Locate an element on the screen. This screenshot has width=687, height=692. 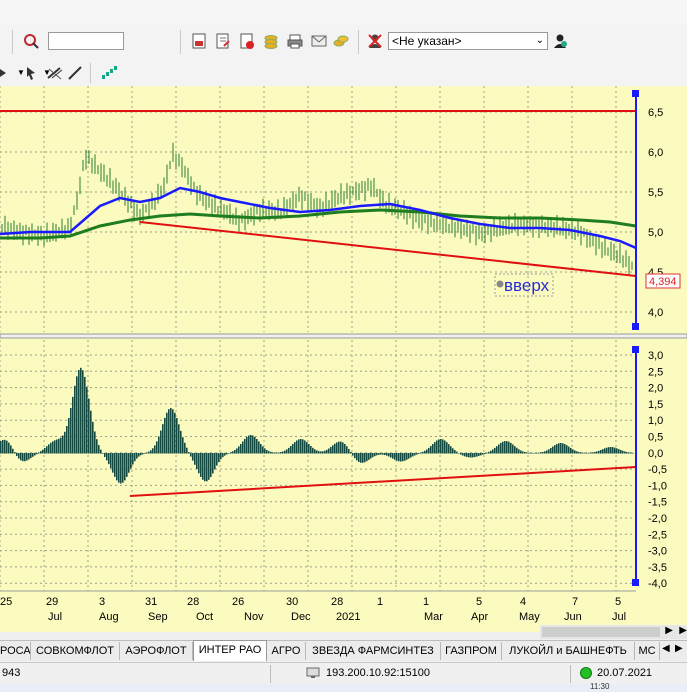
x-axis-month-label: Jun is located at coordinates (573, 617).